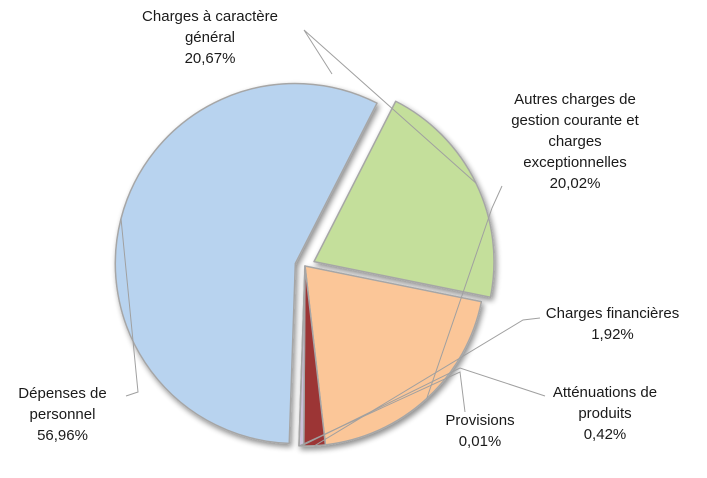 The image size is (707, 478). Describe the element at coordinates (605, 403) in the screenshot. I see `slice-label: Atténuations de produits` at that location.